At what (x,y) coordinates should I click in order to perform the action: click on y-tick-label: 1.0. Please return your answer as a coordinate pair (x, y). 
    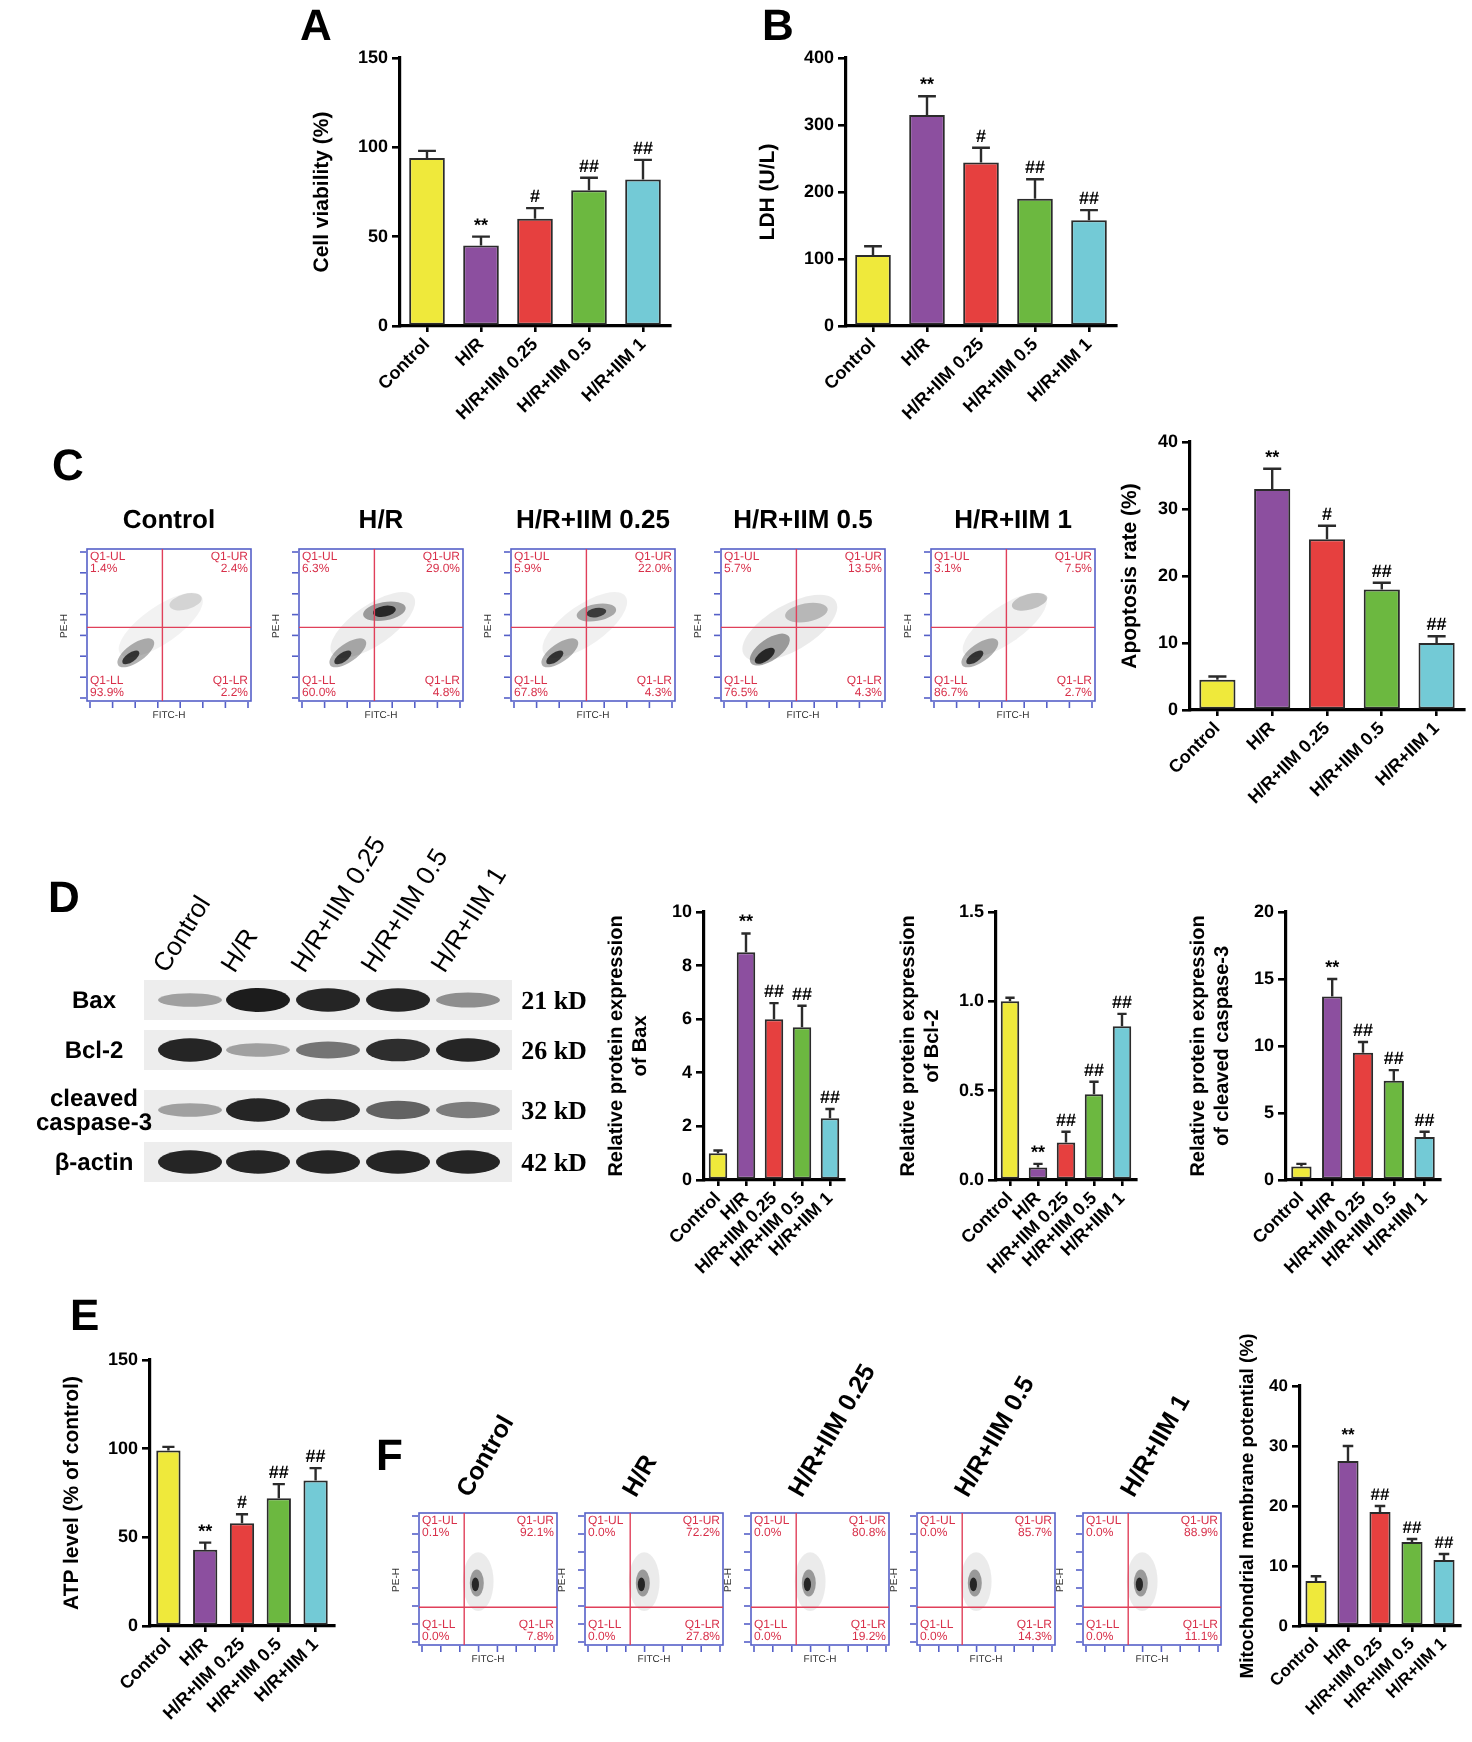
    Looking at the image, I should click on (971, 1000).